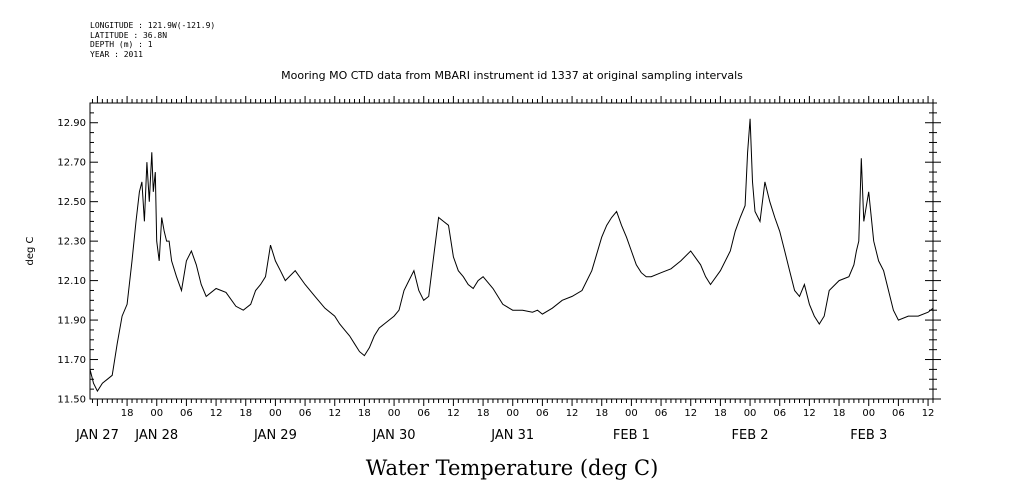 This screenshot has width=1009, height=504. Describe the element at coordinates (275, 435) in the screenshot. I see `x-date-label: JAN 29` at that location.